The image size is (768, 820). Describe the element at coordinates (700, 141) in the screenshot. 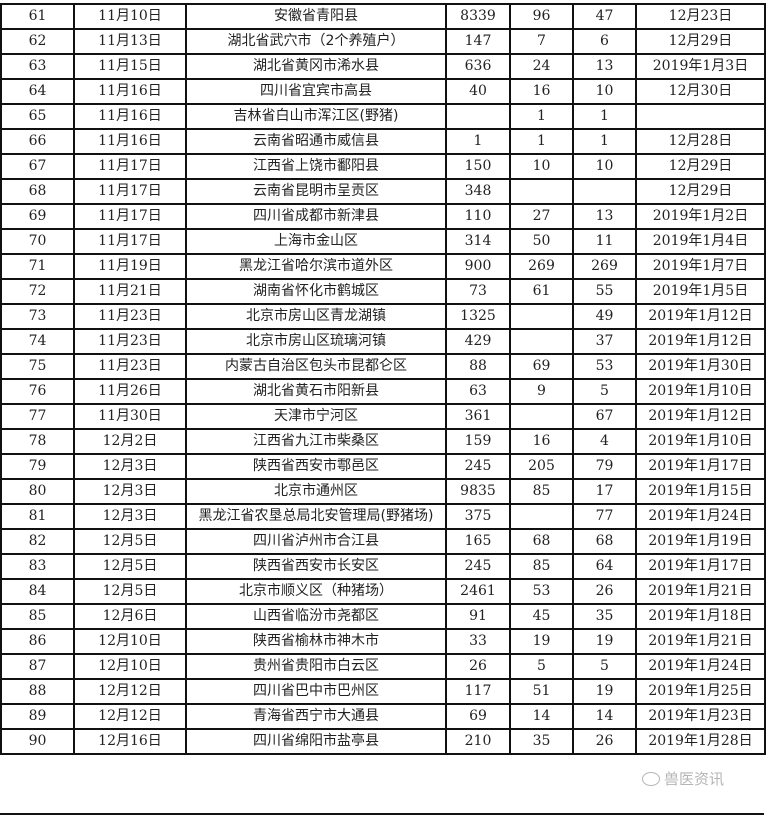

I see `lift-date-cell: 12月28日` at that location.